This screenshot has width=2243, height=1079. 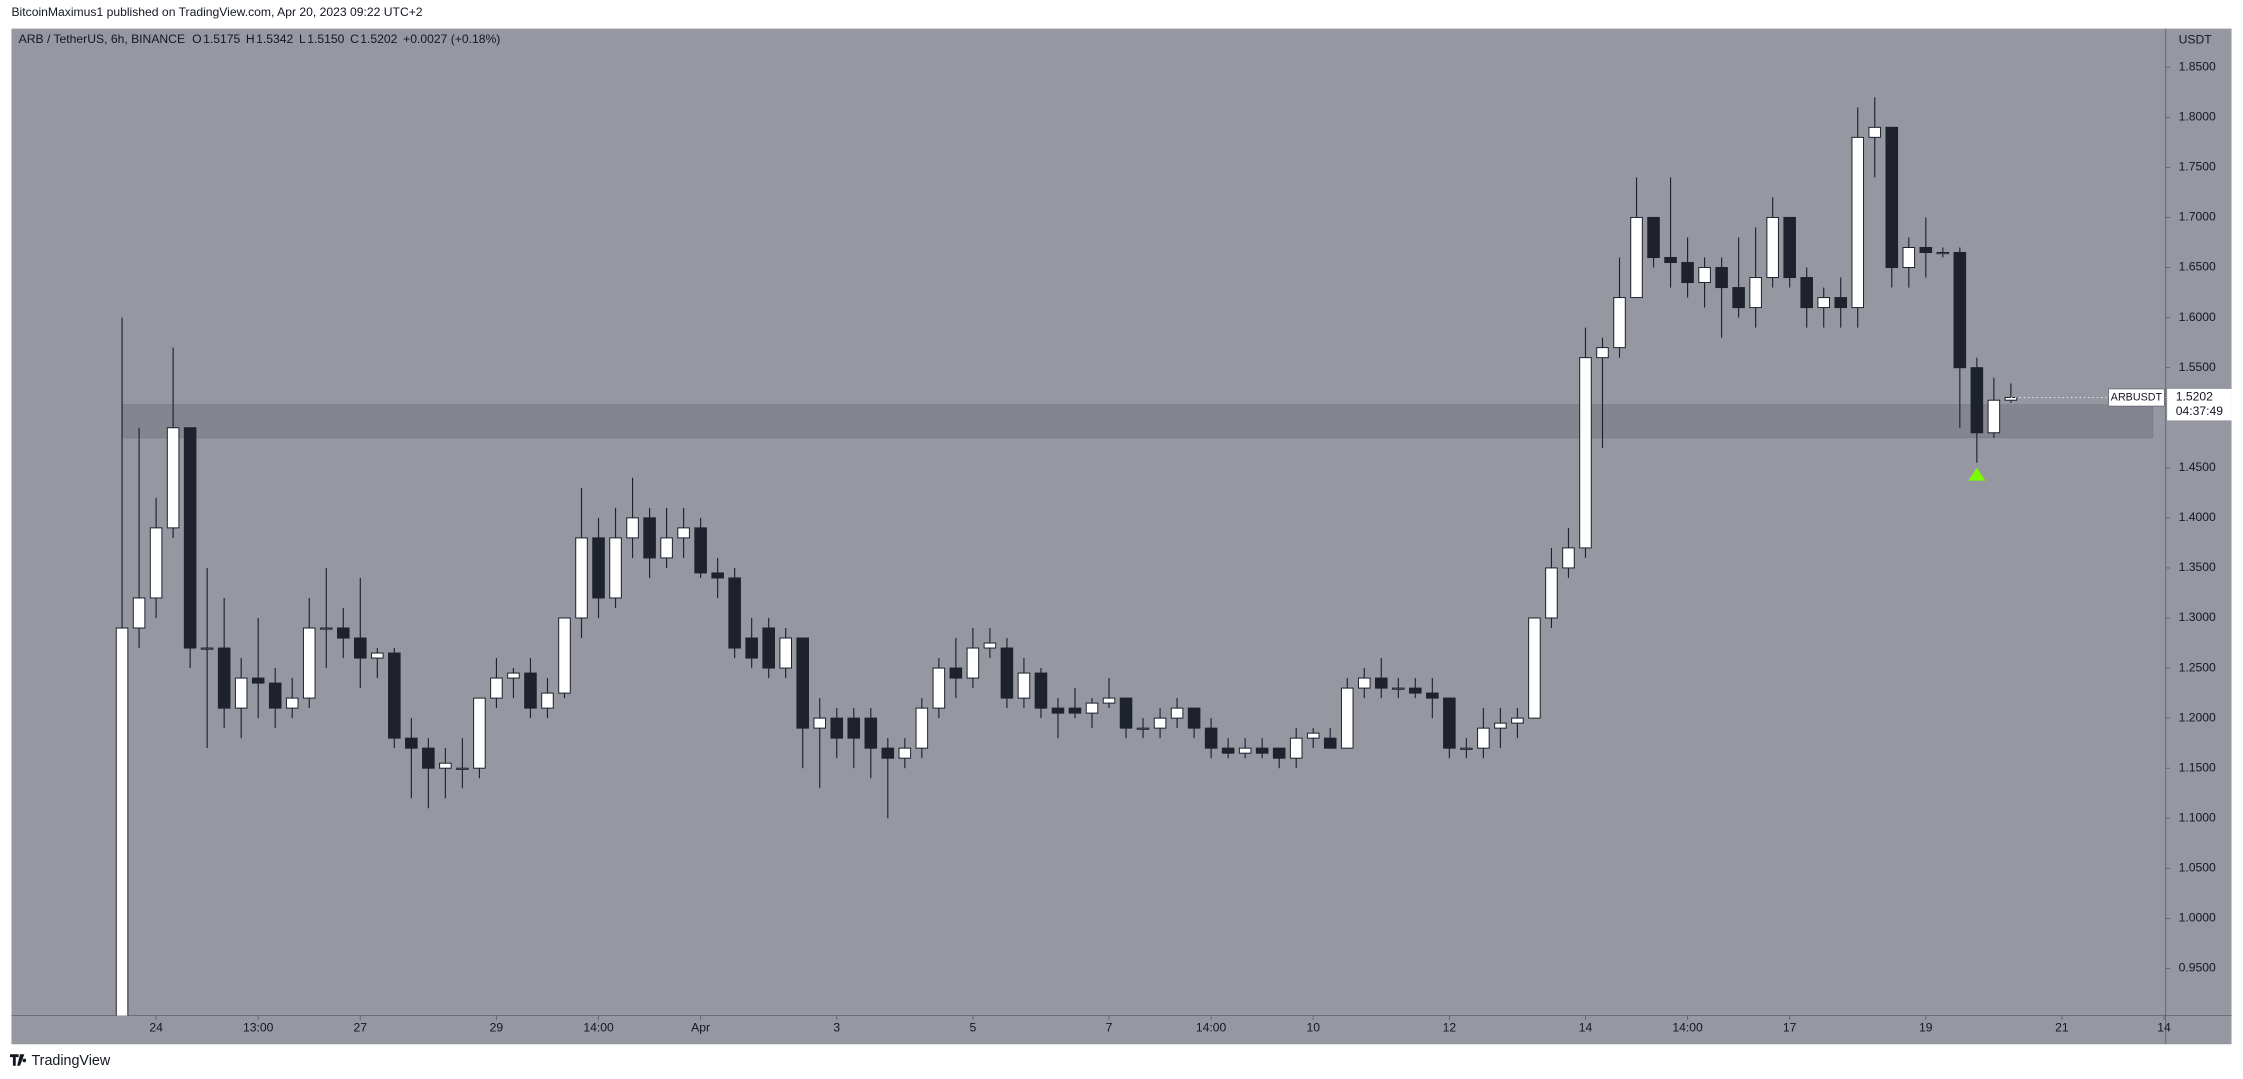 I want to click on y-tick-label: 1.3500, so click(x=2197, y=567).